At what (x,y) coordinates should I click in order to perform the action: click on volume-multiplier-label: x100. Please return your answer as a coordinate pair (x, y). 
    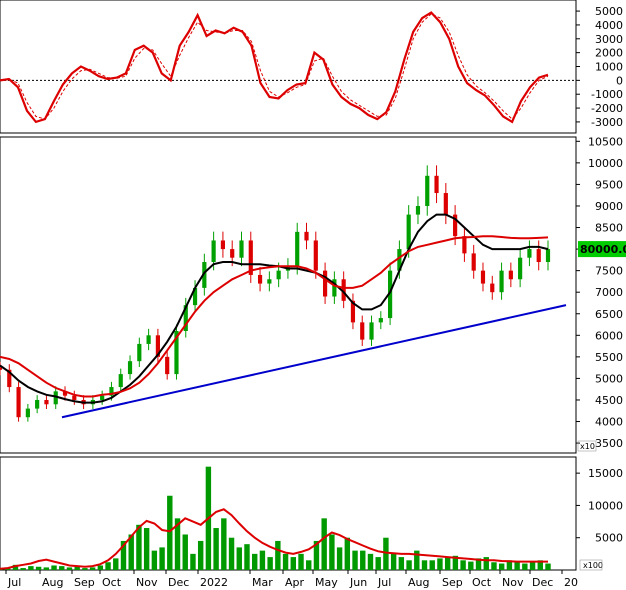
    Looking at the image, I should click on (593, 565).